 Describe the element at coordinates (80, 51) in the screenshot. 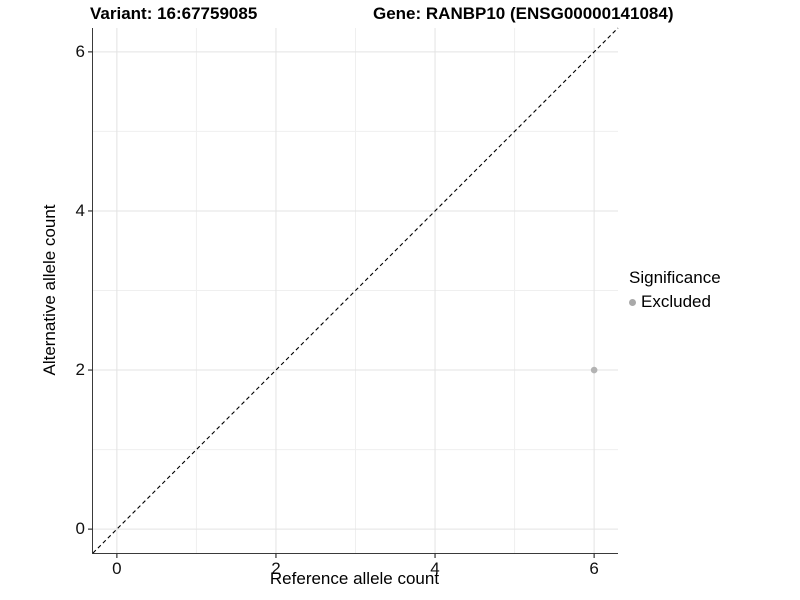

I see `y-tick-label: 6` at that location.